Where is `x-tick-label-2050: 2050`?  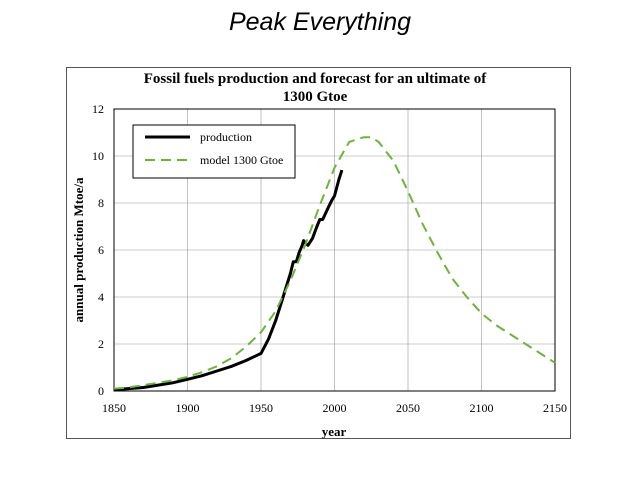
x-tick-label-2050: 2050 is located at coordinates (408, 408).